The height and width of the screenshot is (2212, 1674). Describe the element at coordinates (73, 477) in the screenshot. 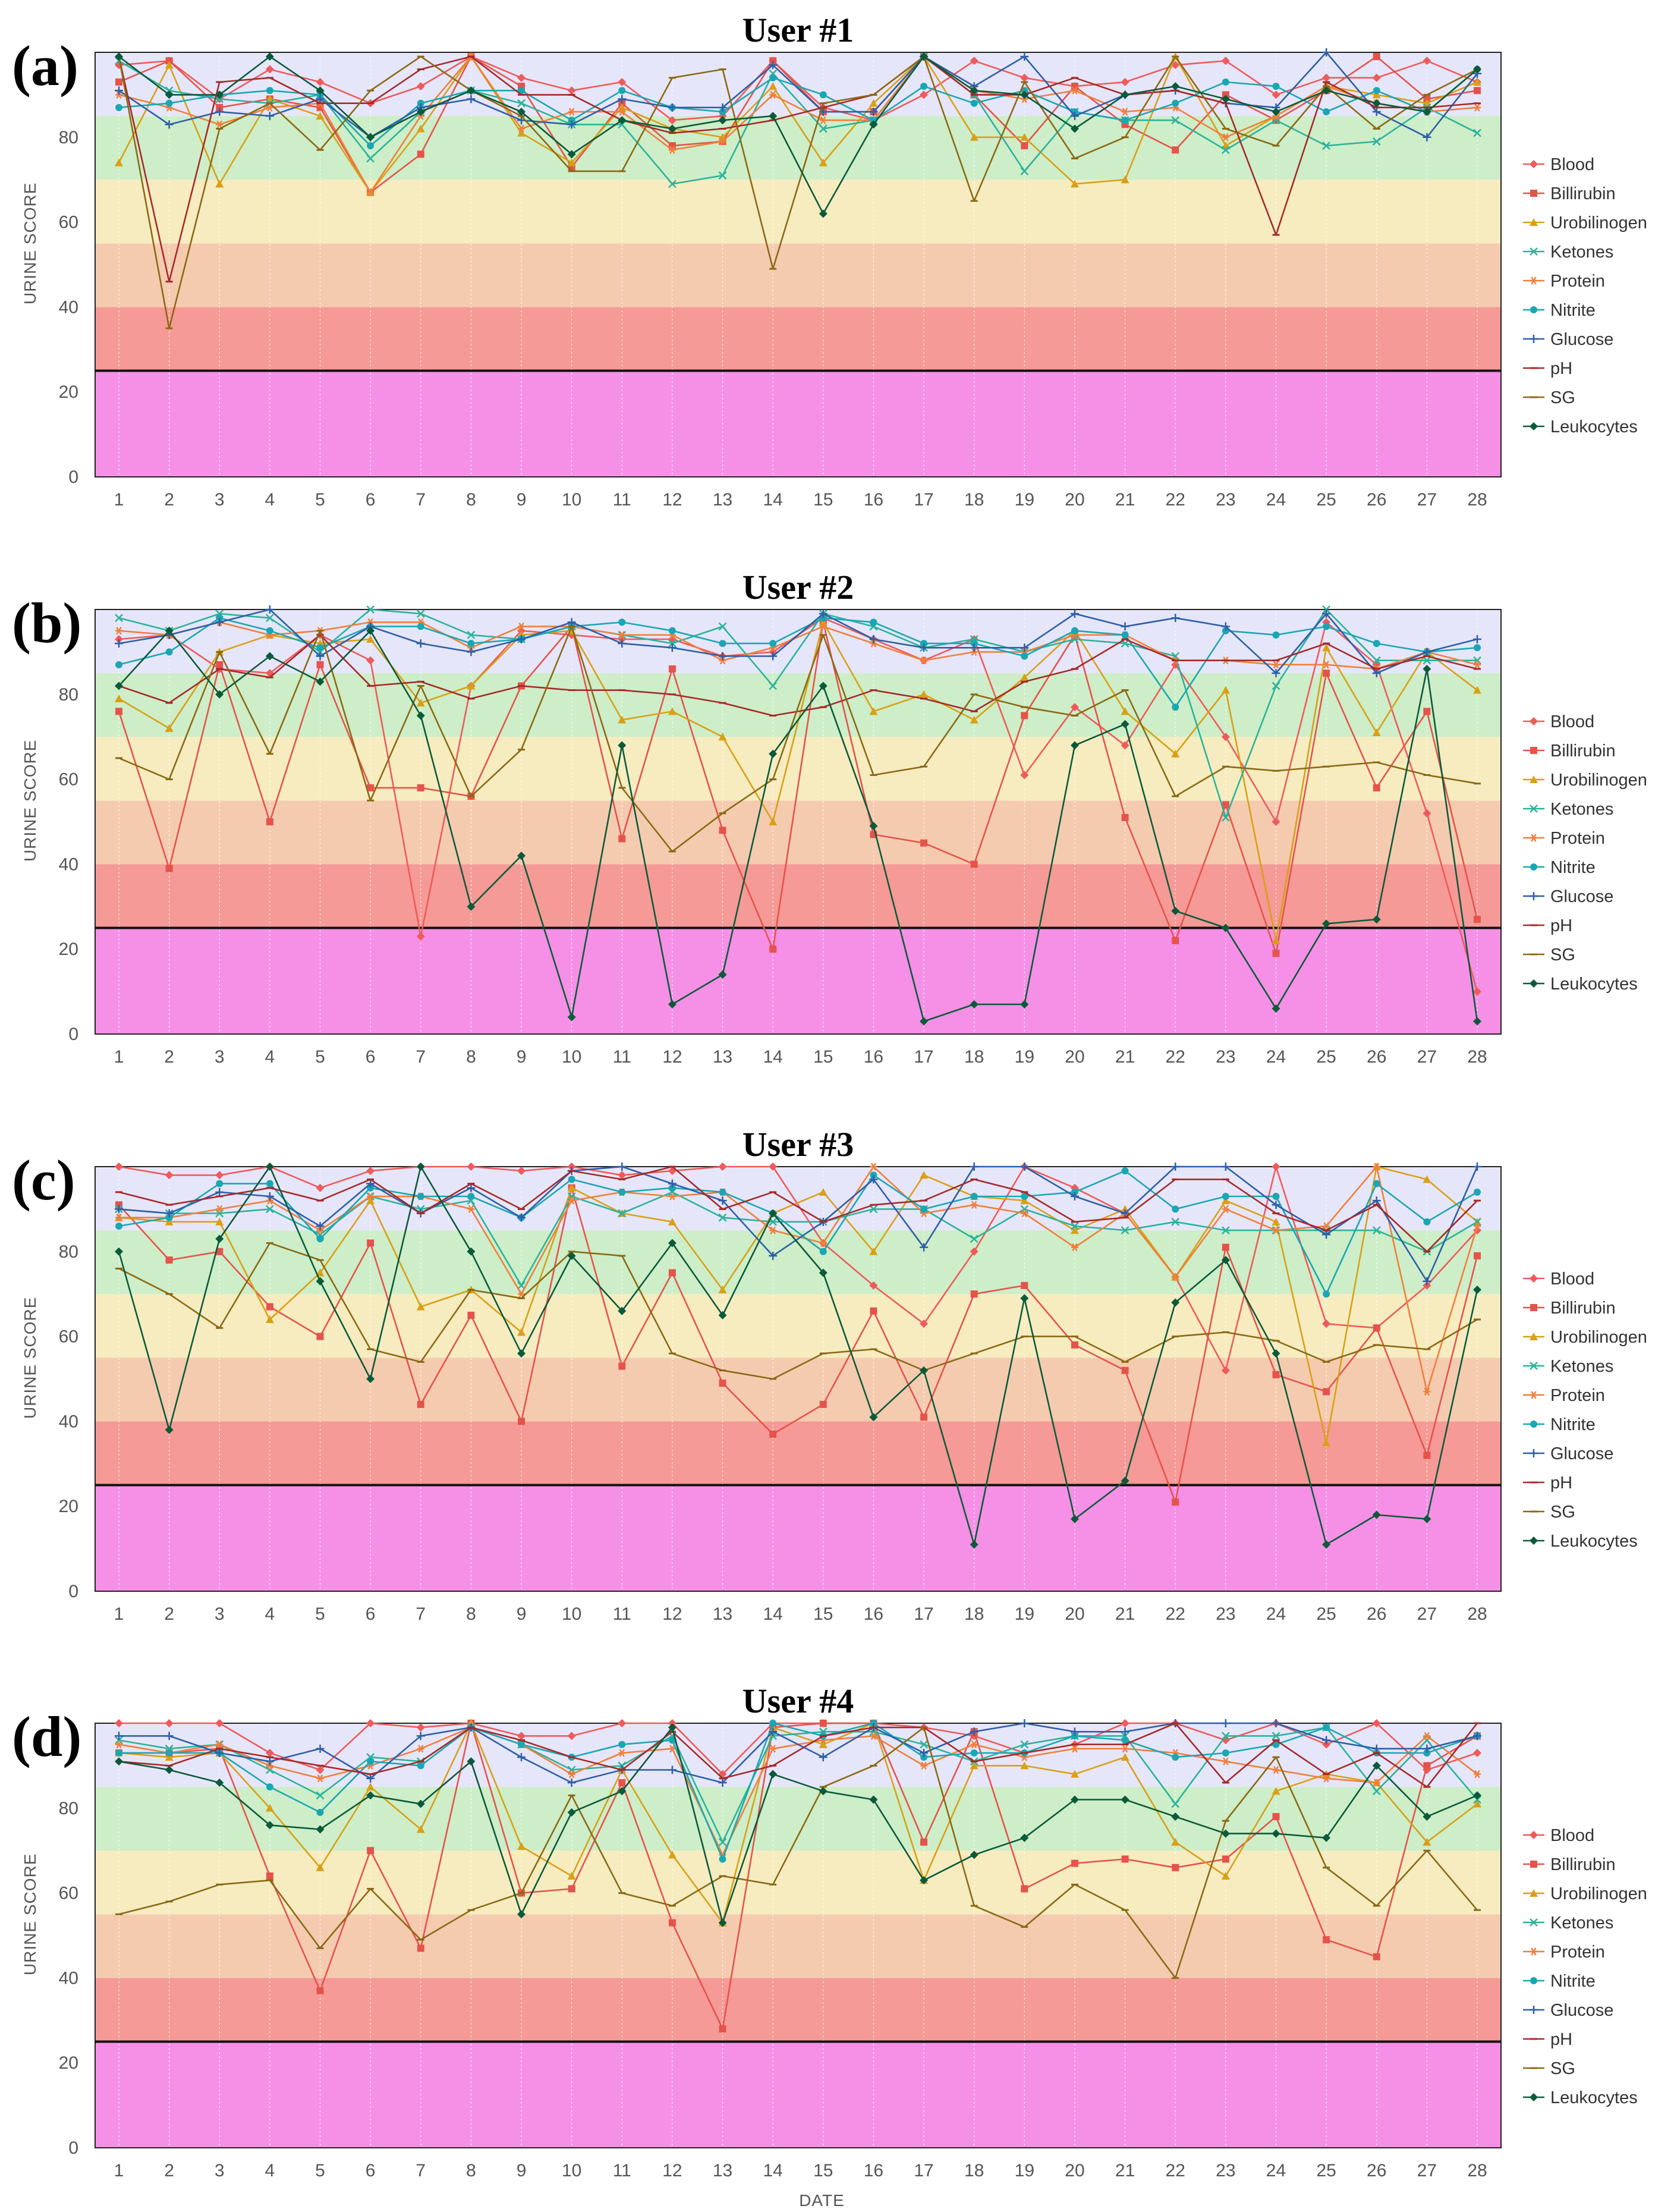

I see `y-tick-label: 0` at that location.